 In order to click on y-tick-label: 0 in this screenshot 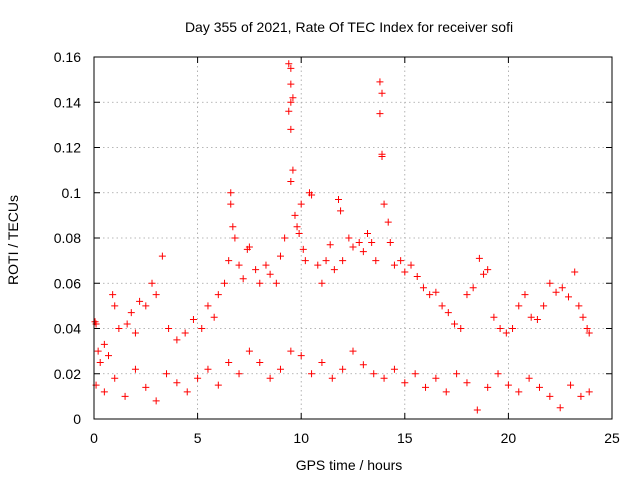, I will do `click(77, 419)`.